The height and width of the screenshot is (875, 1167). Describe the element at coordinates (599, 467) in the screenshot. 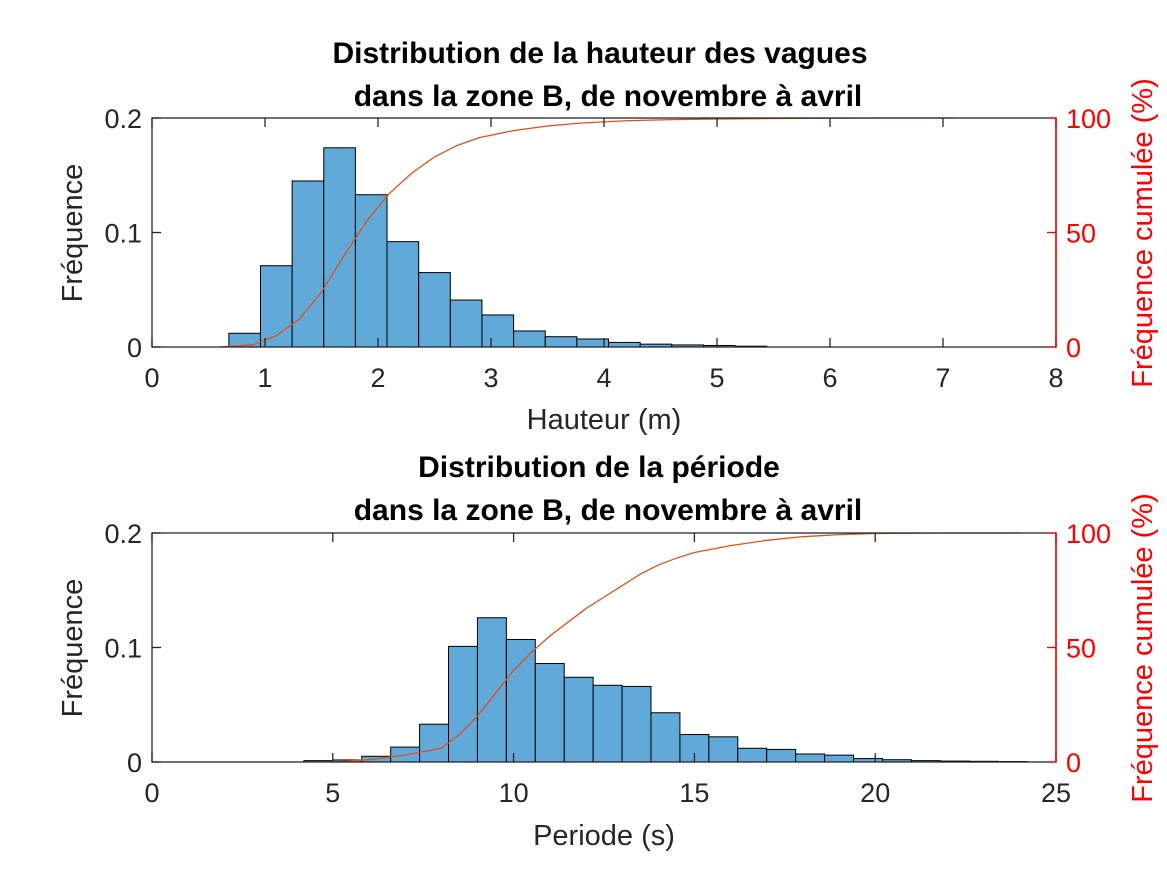

I see `chart-title-line-1: Distribution de la période` at that location.